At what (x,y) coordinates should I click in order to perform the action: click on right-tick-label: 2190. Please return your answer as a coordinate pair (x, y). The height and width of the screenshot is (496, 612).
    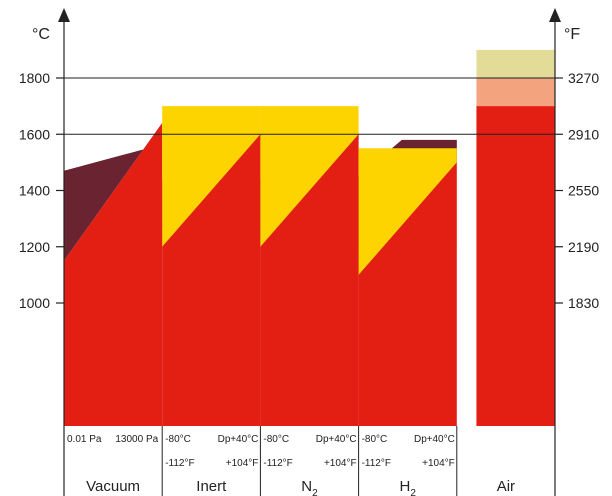
    Looking at the image, I should click on (583, 247).